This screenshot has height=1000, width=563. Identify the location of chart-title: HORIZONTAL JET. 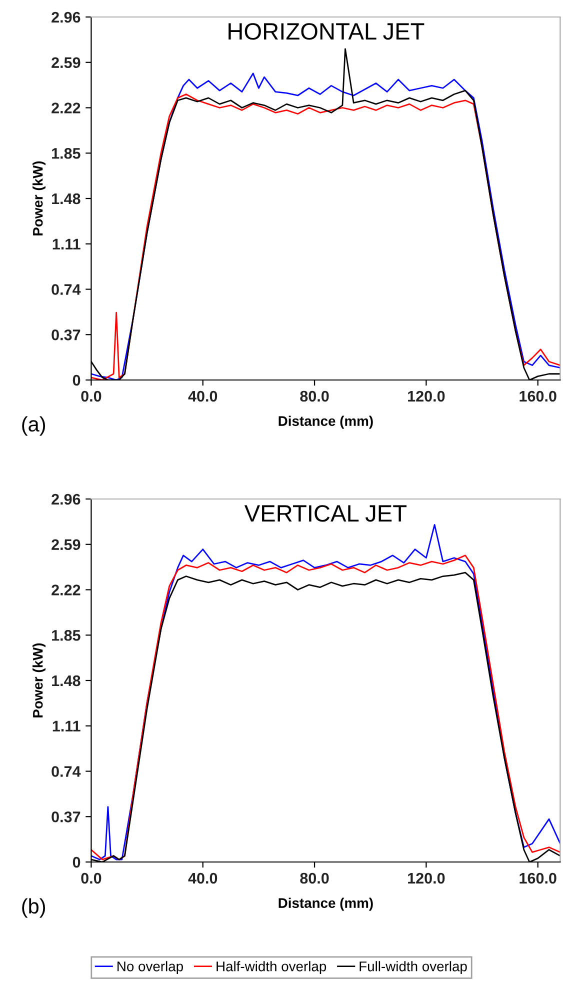
(326, 31).